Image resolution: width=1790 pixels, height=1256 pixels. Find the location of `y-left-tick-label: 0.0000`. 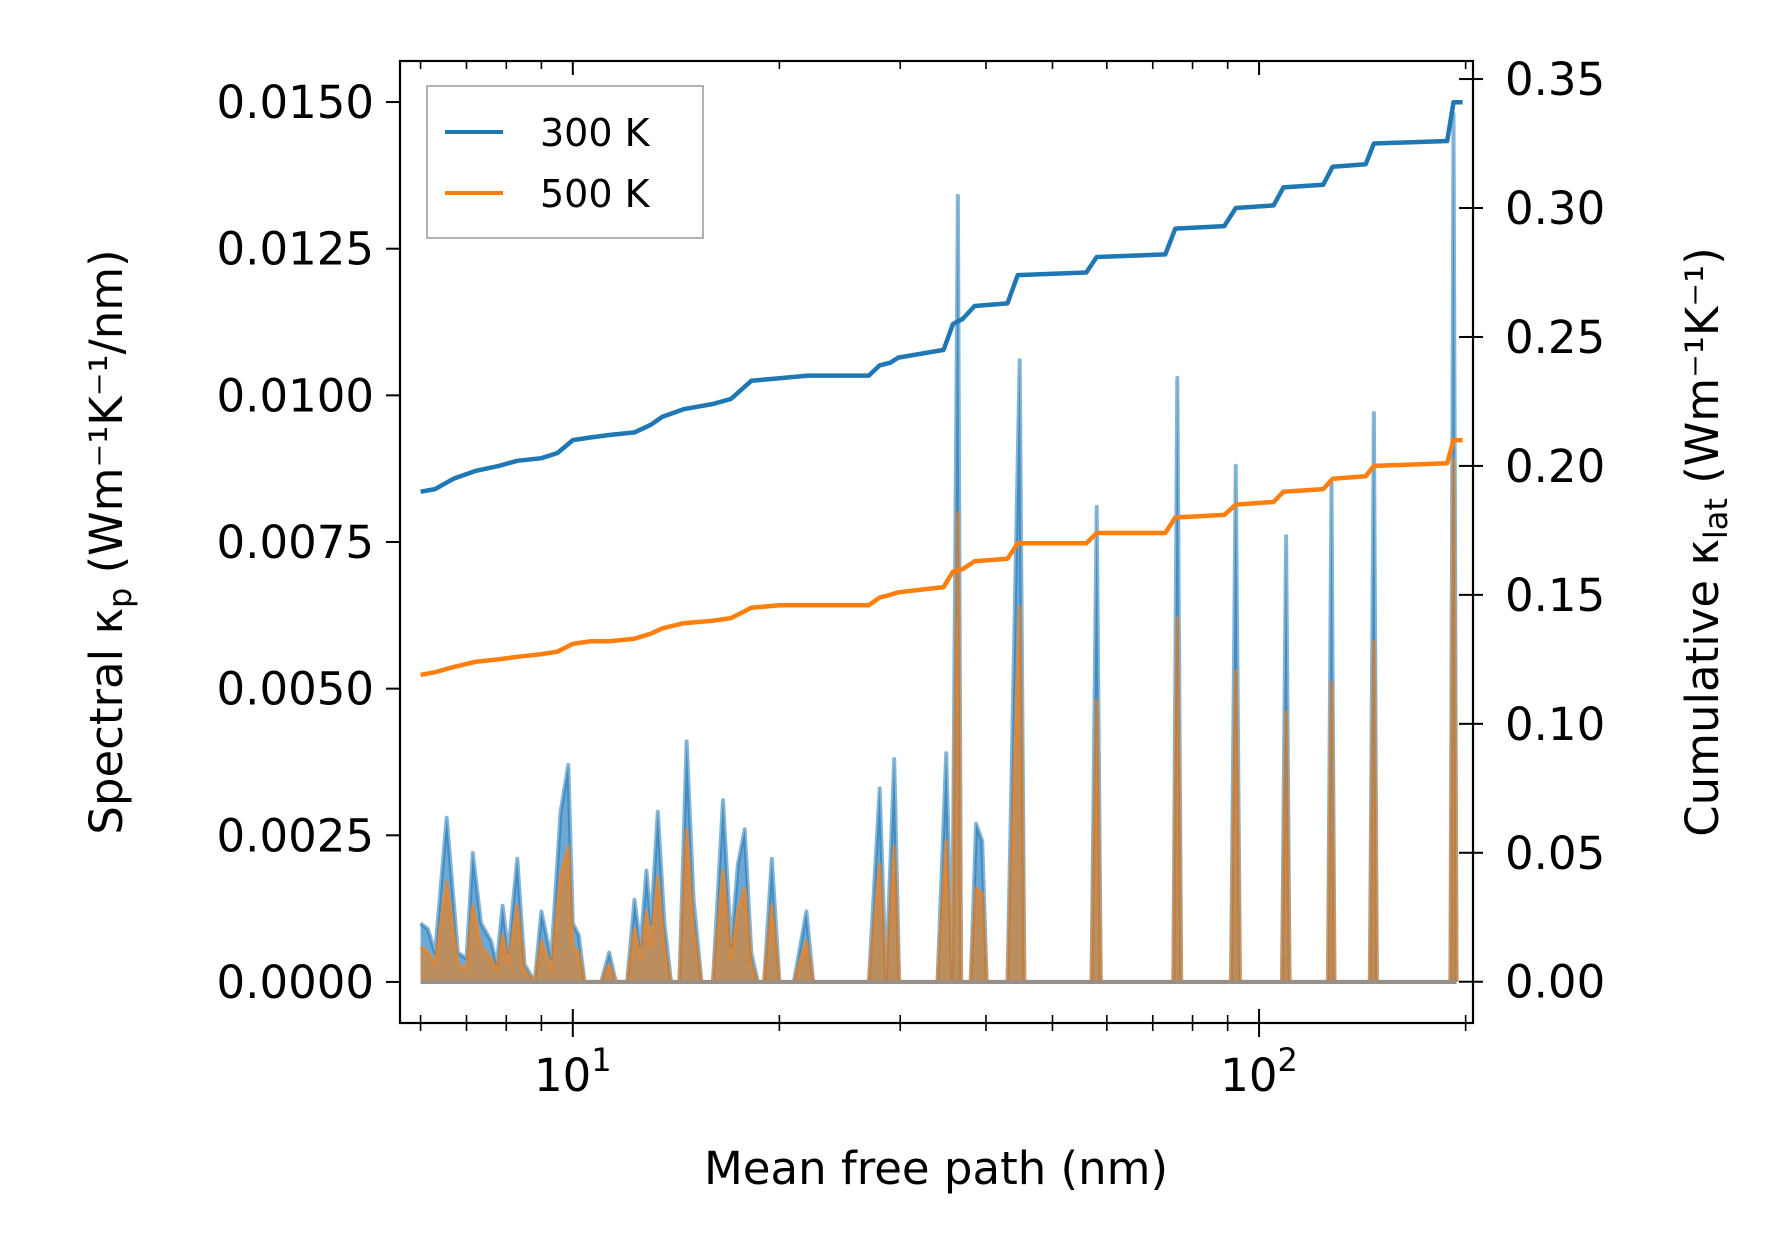

y-left-tick-label: 0.0000 is located at coordinates (295, 982).